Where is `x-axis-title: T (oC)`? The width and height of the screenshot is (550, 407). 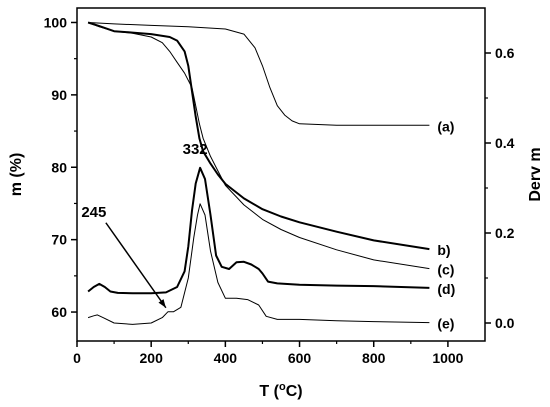 x-axis-title: T (oC) is located at coordinates (280, 390).